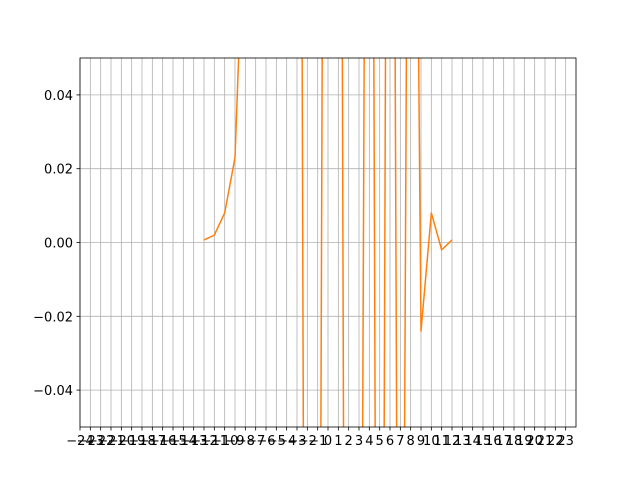  Describe the element at coordinates (53, 317) in the screenshot. I see `y-tick-label: −0.02` at that location.